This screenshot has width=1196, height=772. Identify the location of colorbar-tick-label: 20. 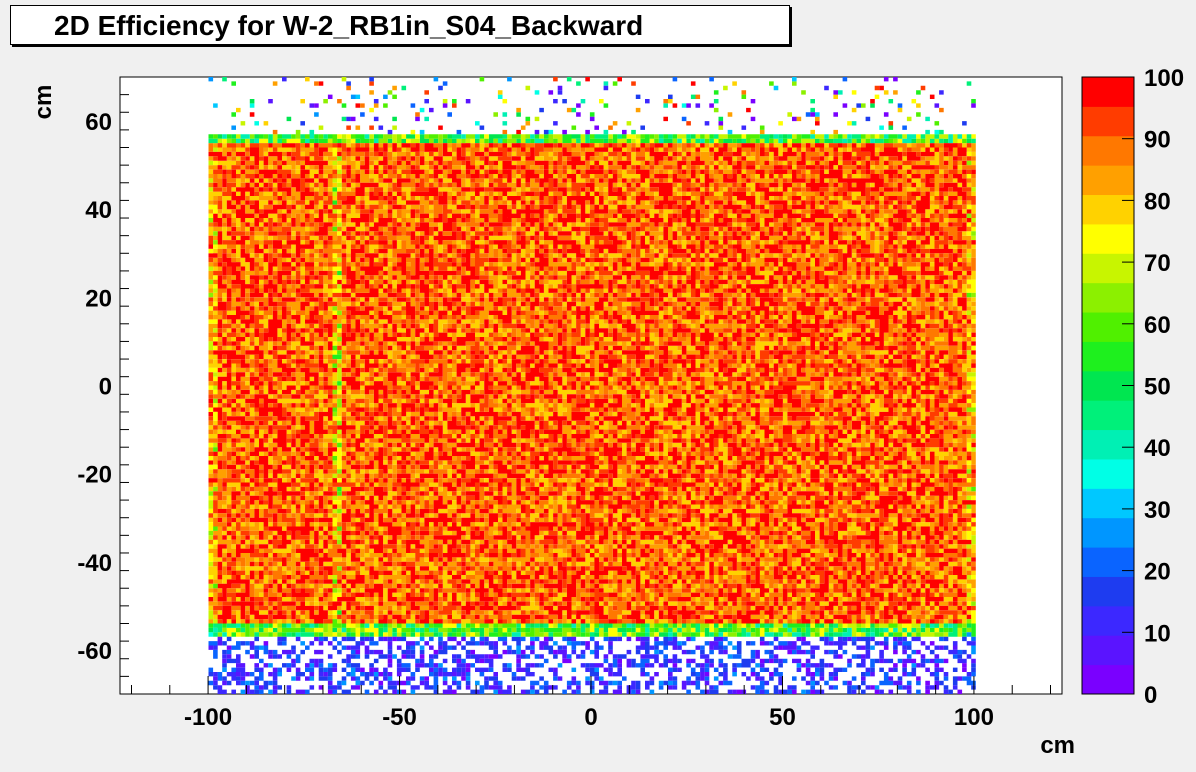
(1157, 572).